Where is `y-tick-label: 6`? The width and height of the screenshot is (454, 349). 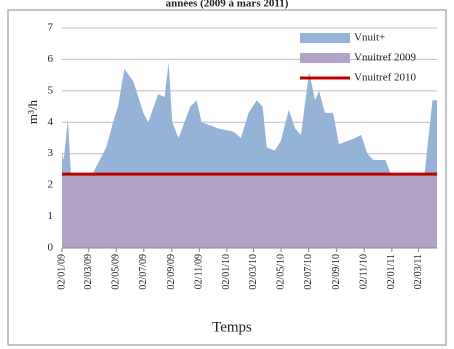
y-tick-label: 6 is located at coordinates (51, 59).